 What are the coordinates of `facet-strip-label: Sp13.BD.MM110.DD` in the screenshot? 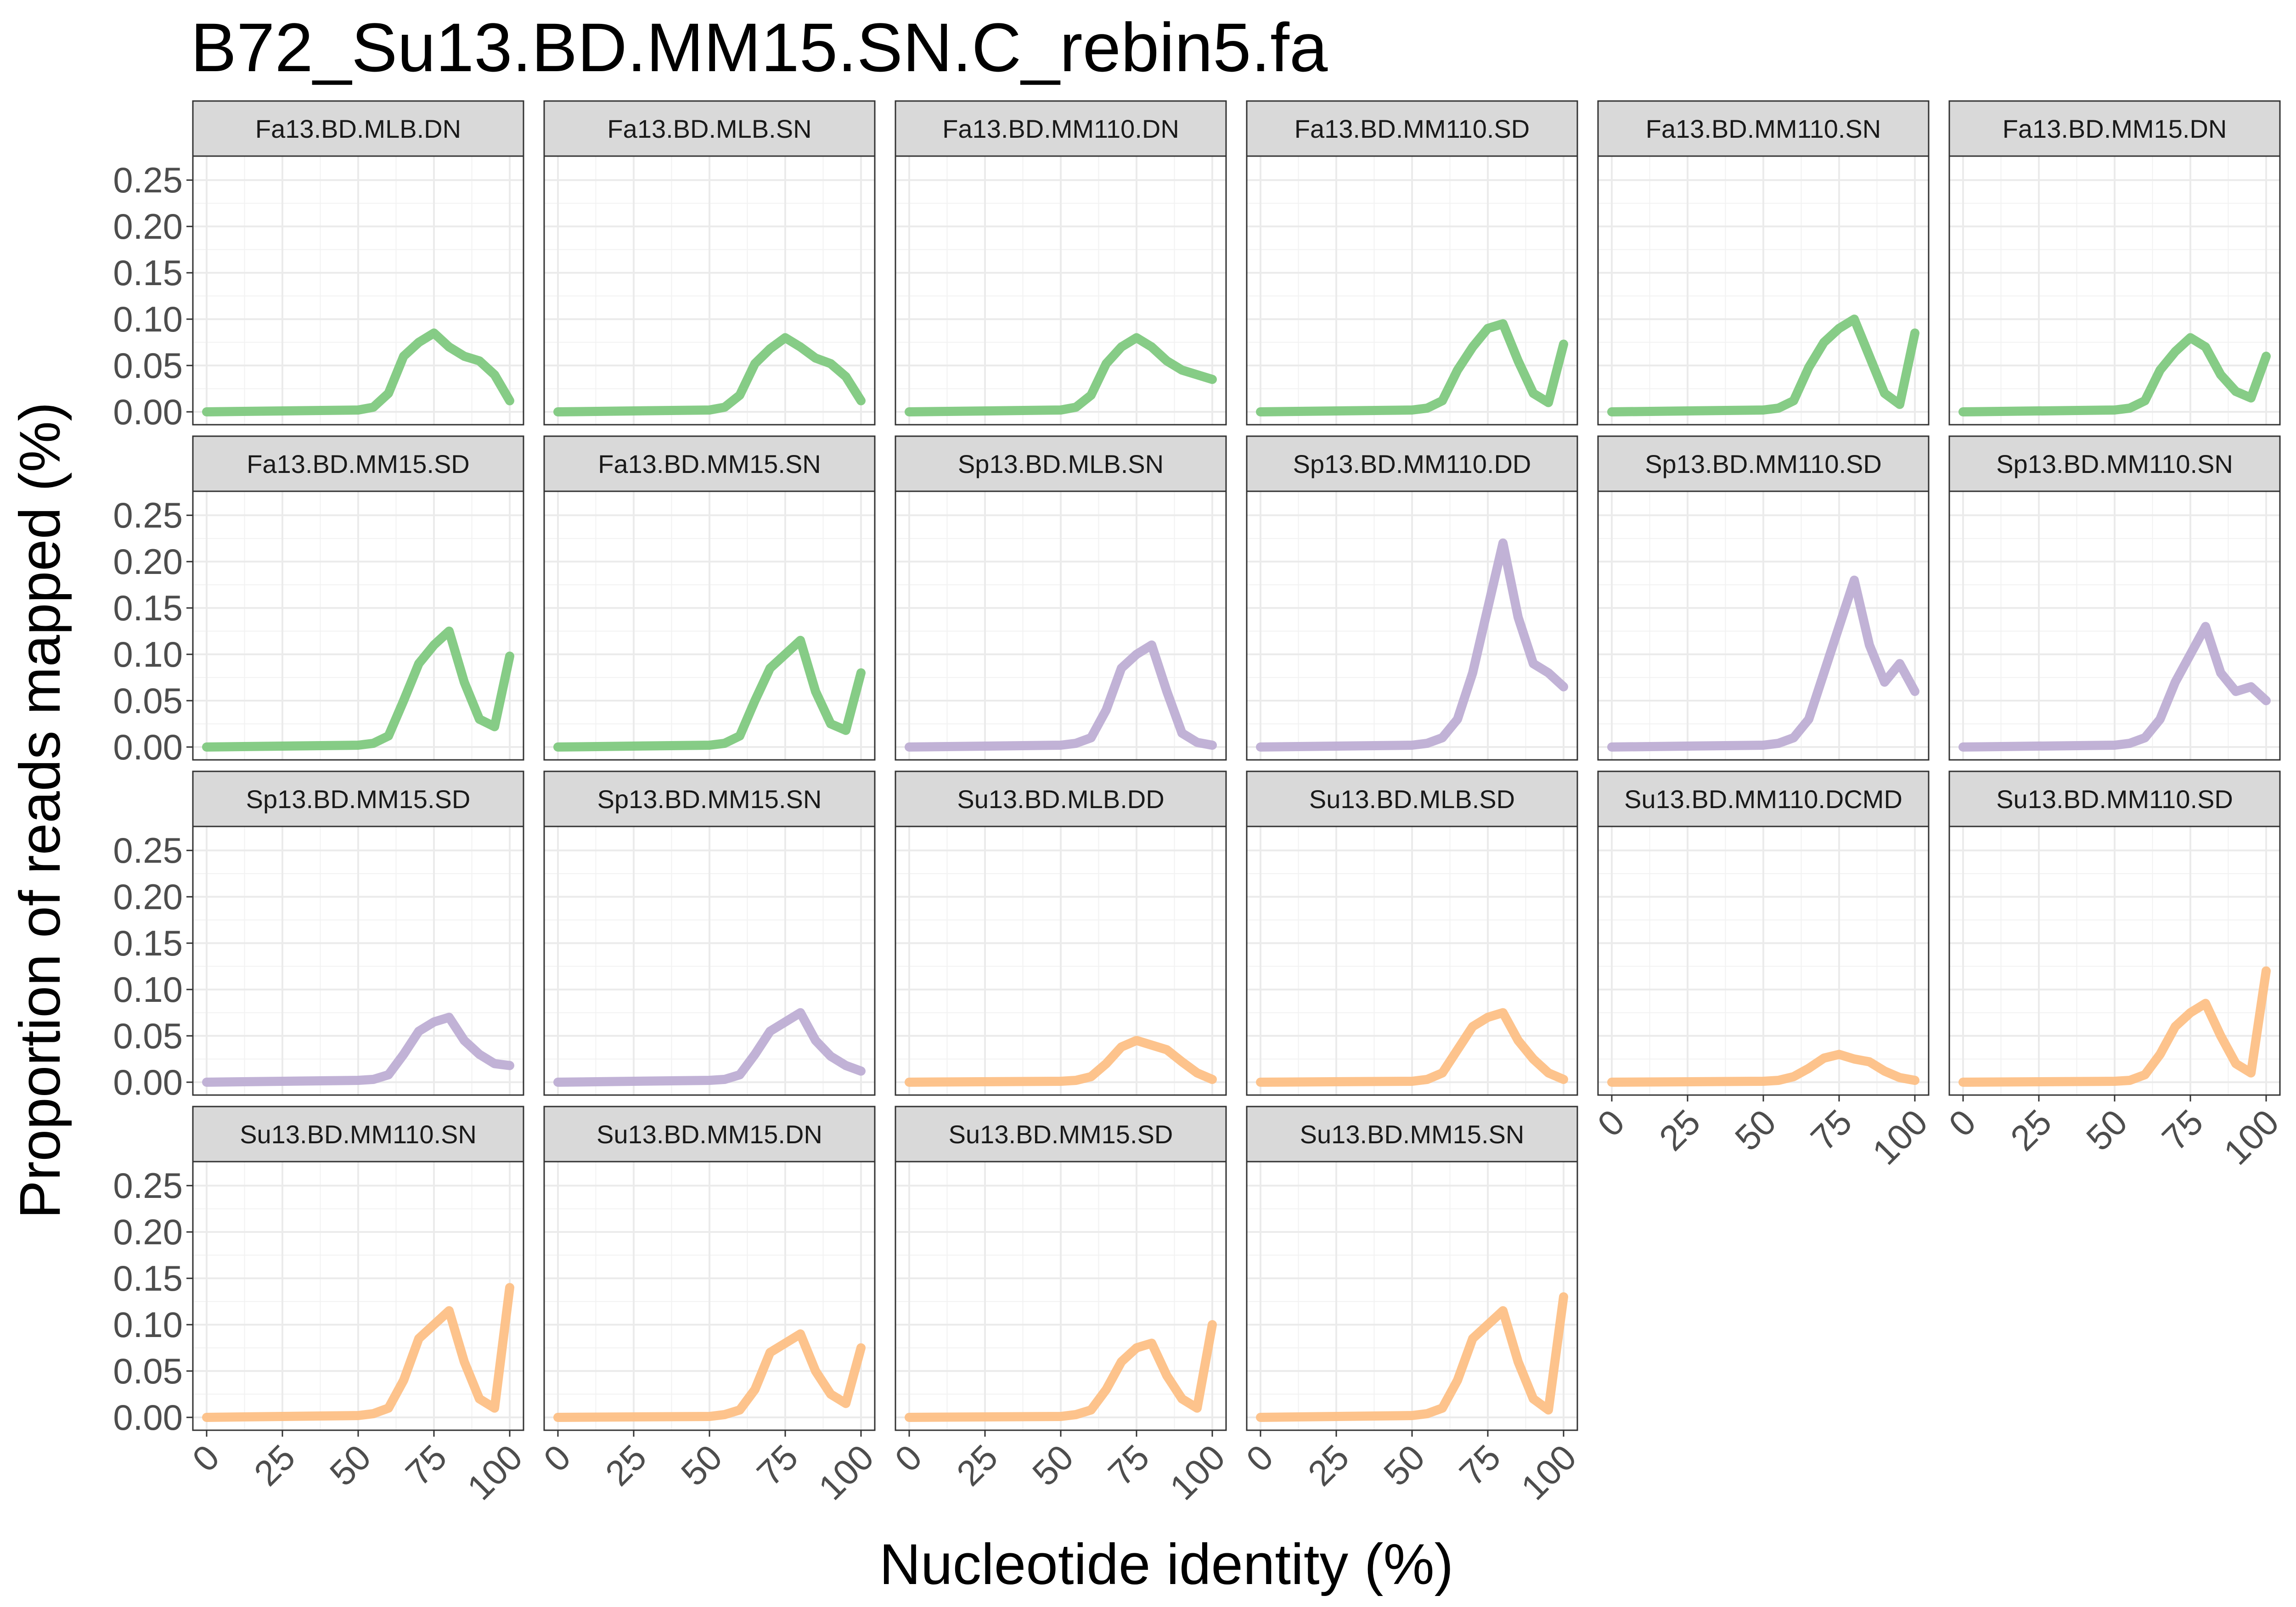 It's located at (1412, 464).